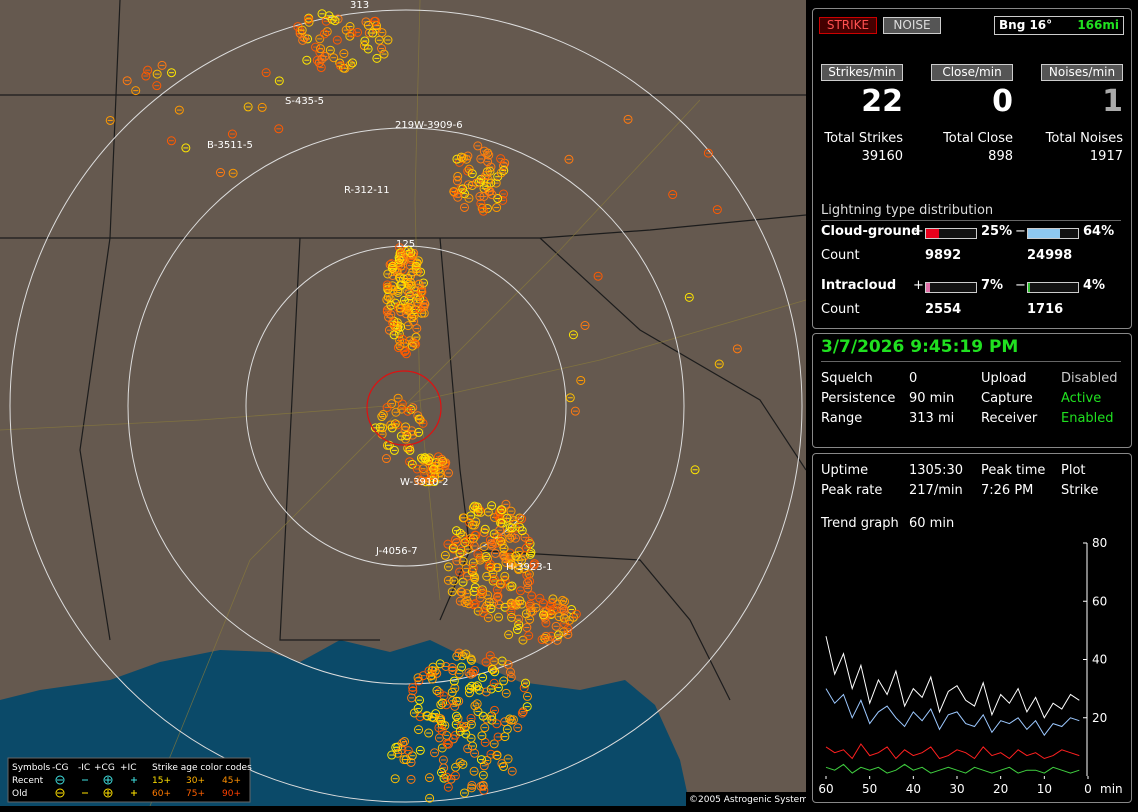 The width and height of the screenshot is (1138, 812). What do you see at coordinates (862, 72) in the screenshot?
I see `rate-label: Strikes/min` at bounding box center [862, 72].